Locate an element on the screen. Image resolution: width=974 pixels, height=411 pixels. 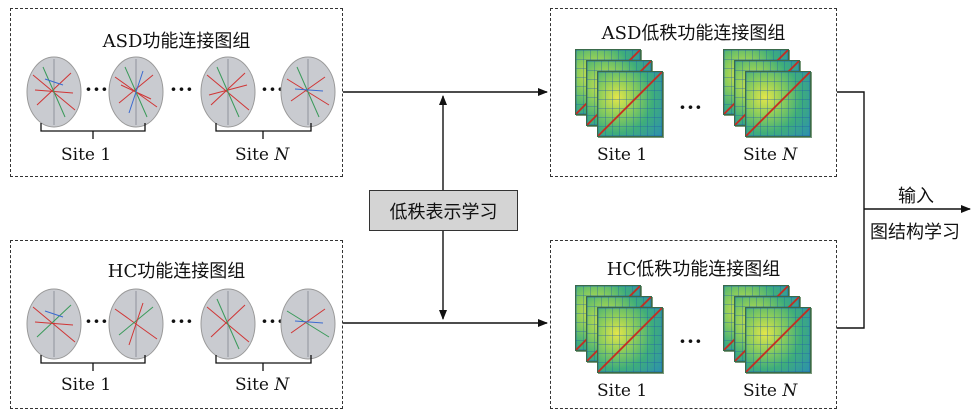
low-rank-learning-box: 低秩表示学习 is located at coordinates (443, 210).